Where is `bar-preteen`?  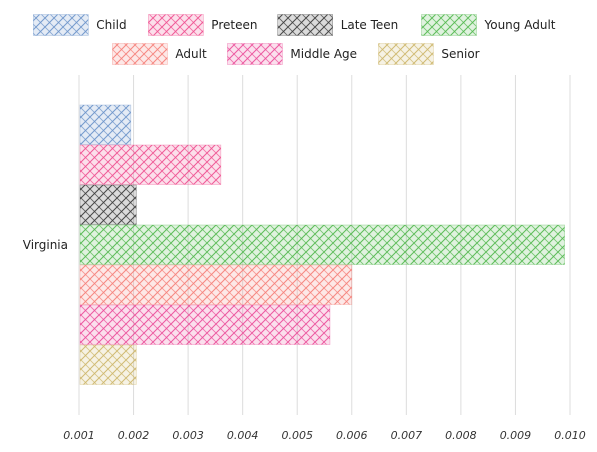 bar-preteen is located at coordinates (150, 164).